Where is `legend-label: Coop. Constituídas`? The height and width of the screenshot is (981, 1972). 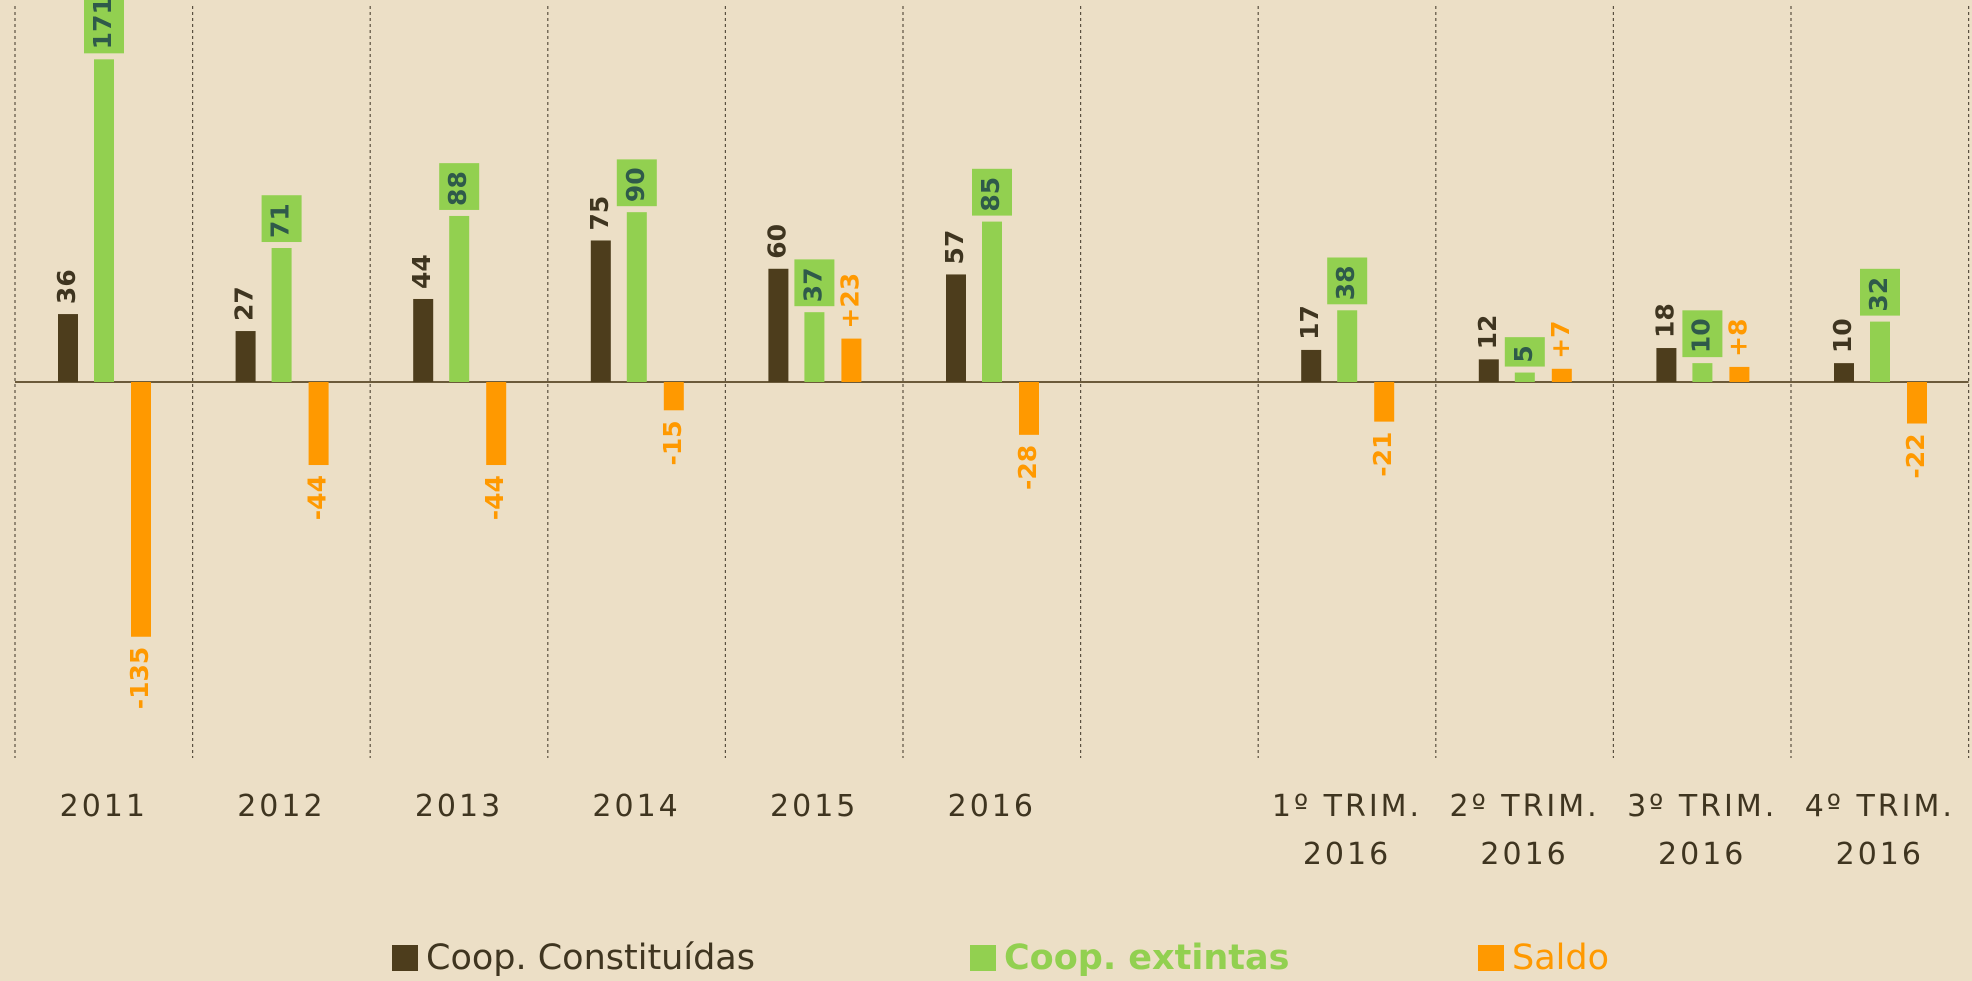
legend-label: Coop. Constituídas is located at coordinates (590, 958).